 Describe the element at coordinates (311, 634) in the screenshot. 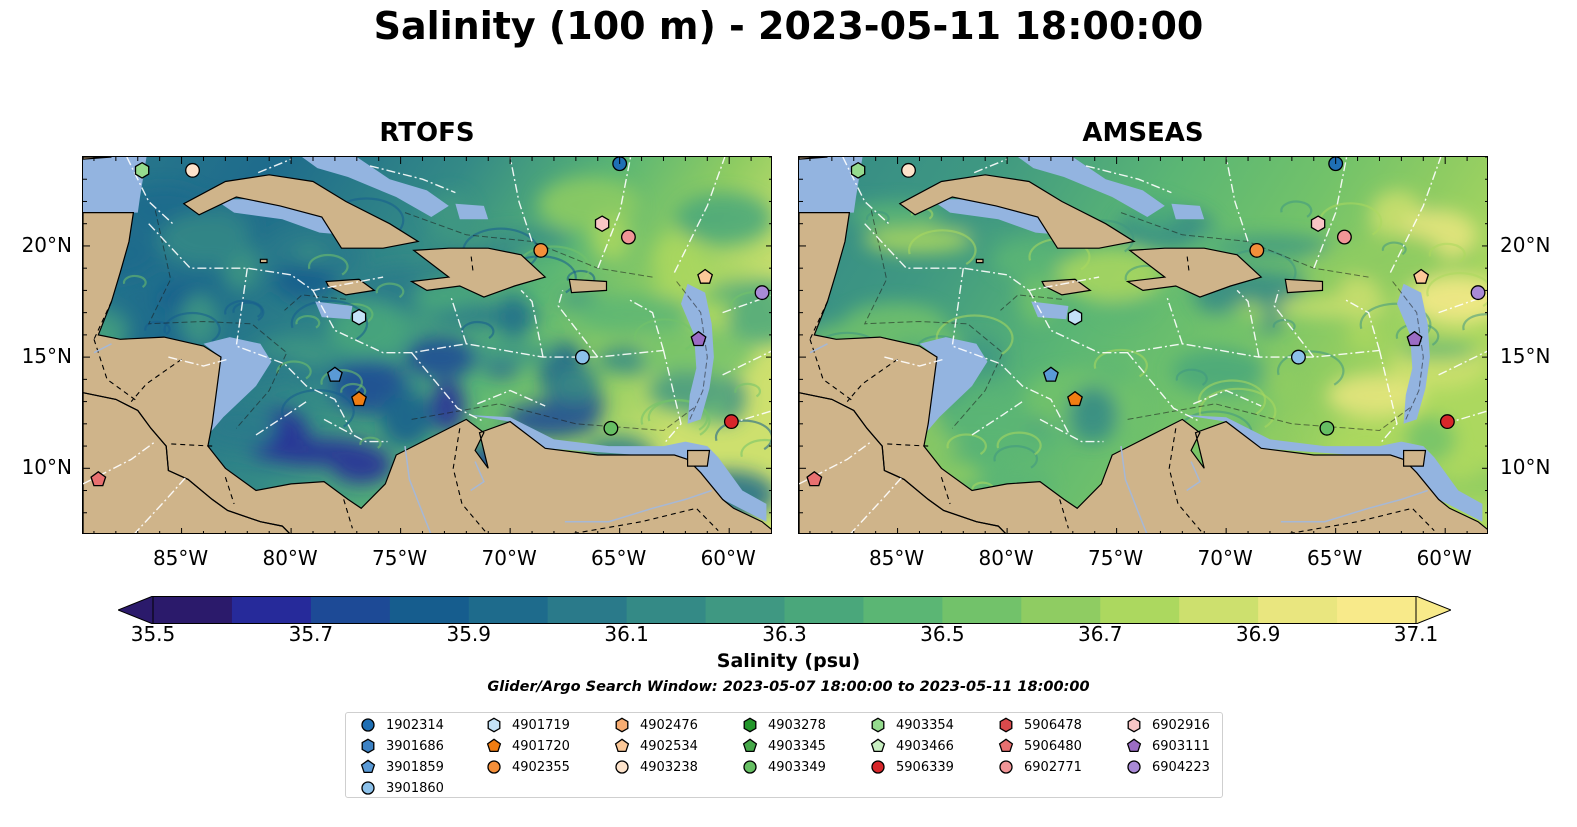

I see `colorbar-tick-label-1: 35.7` at that location.